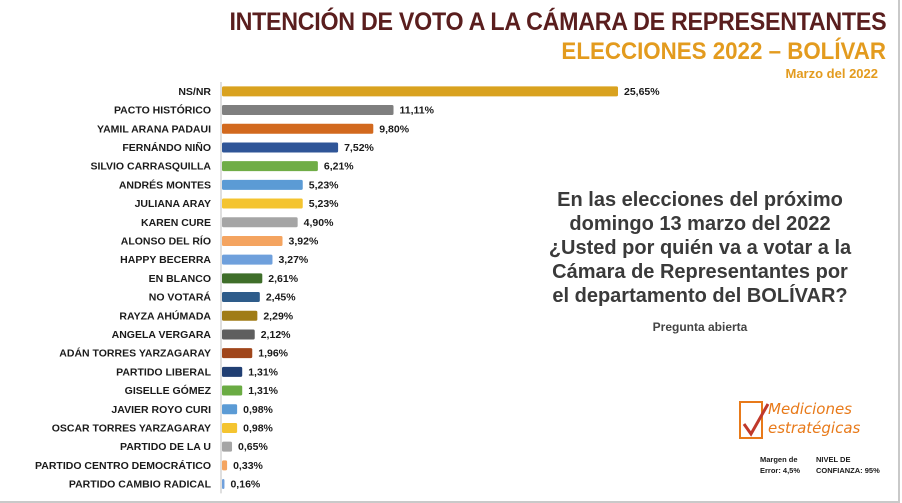 The width and height of the screenshot is (902, 503). I want to click on question-line: En las elecciones del próximo, so click(700, 200).